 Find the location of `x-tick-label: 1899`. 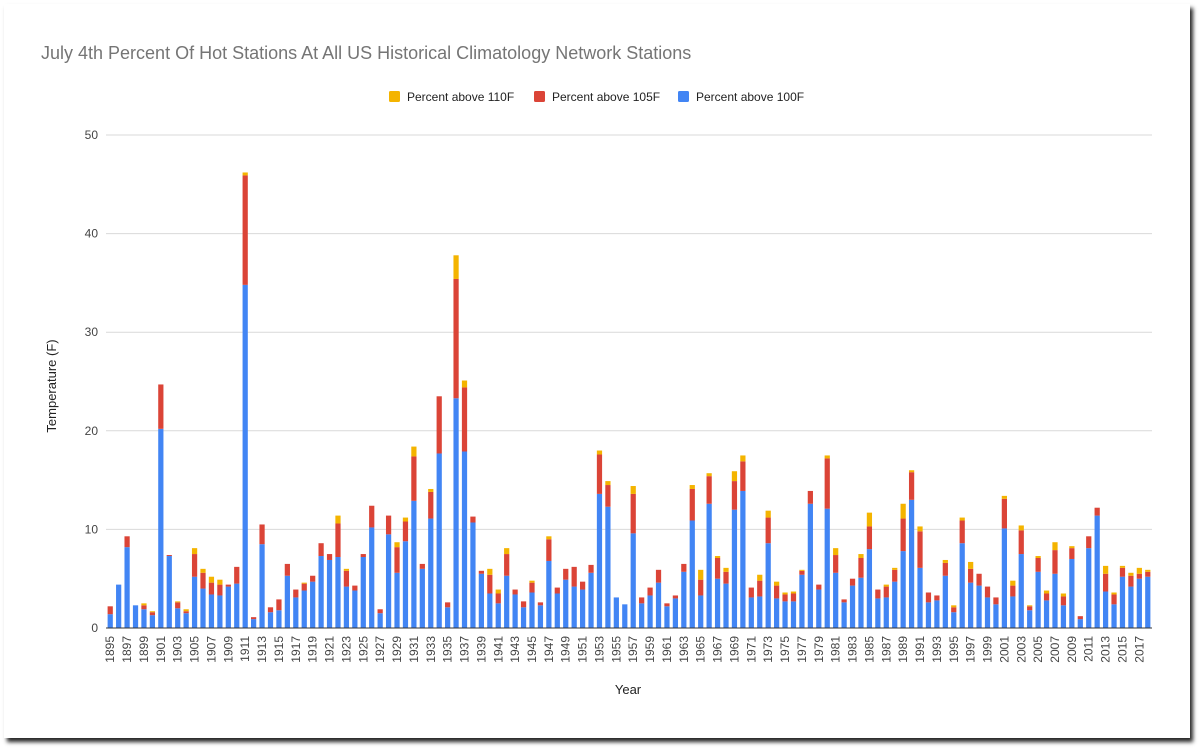

x-tick-label: 1899 is located at coordinates (144, 649).